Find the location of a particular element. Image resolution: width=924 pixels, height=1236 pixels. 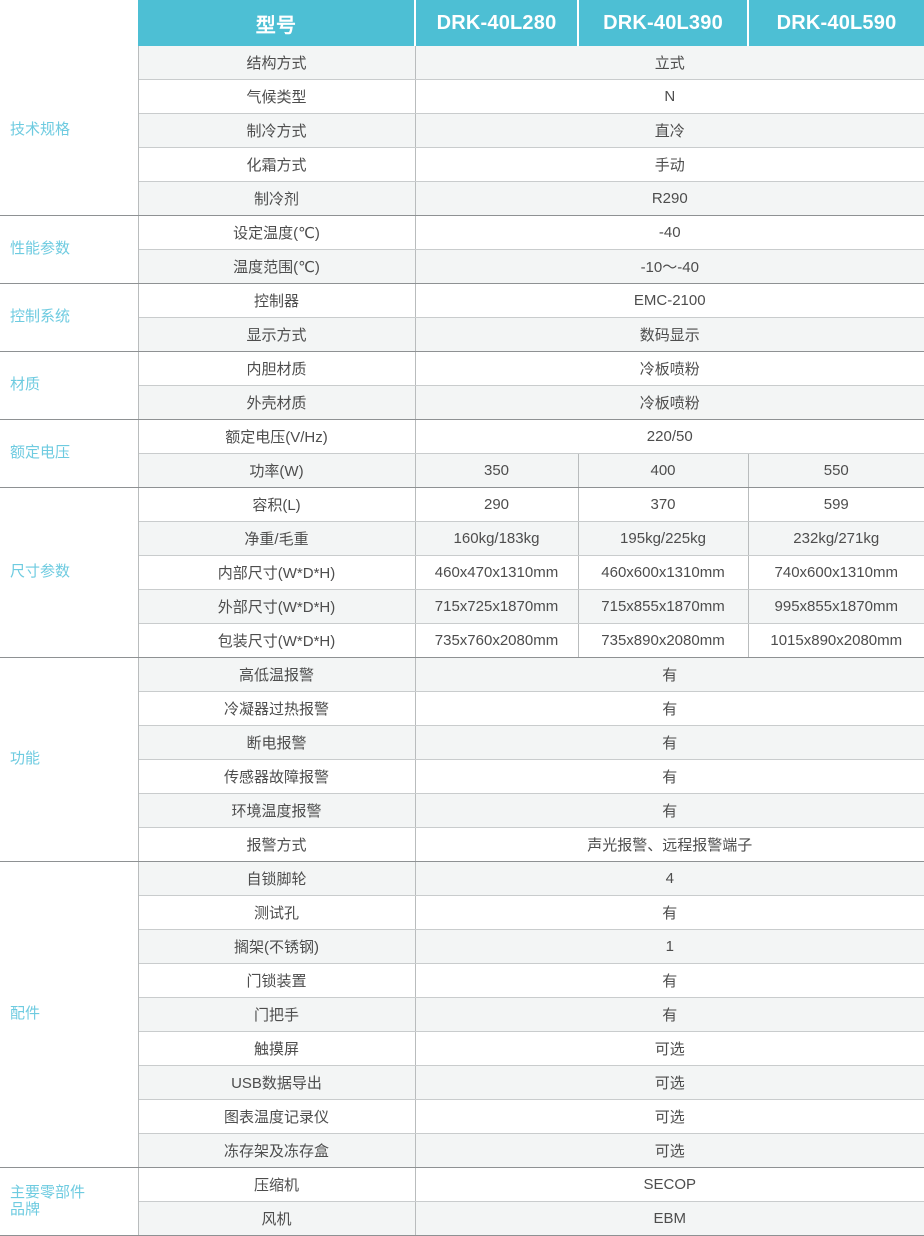

spec-value-model-2: 370 is located at coordinates (663, 504).